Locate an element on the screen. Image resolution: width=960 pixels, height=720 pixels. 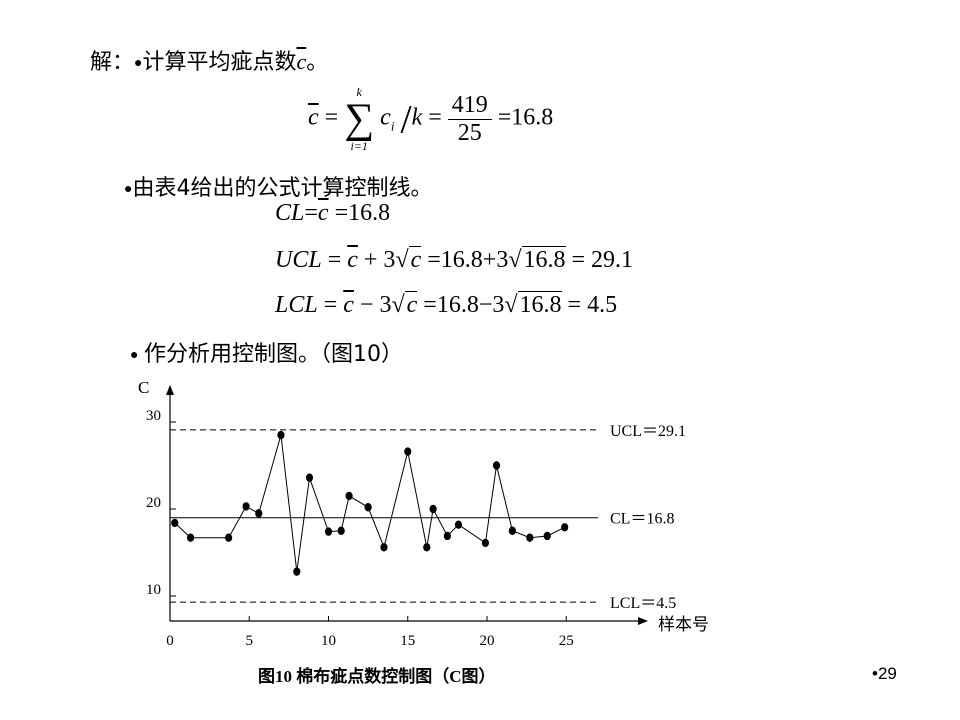
ucl-formula: UCL = c + 3√c =16.8+3√16.8 = 29.1 is located at coordinates (454, 260).